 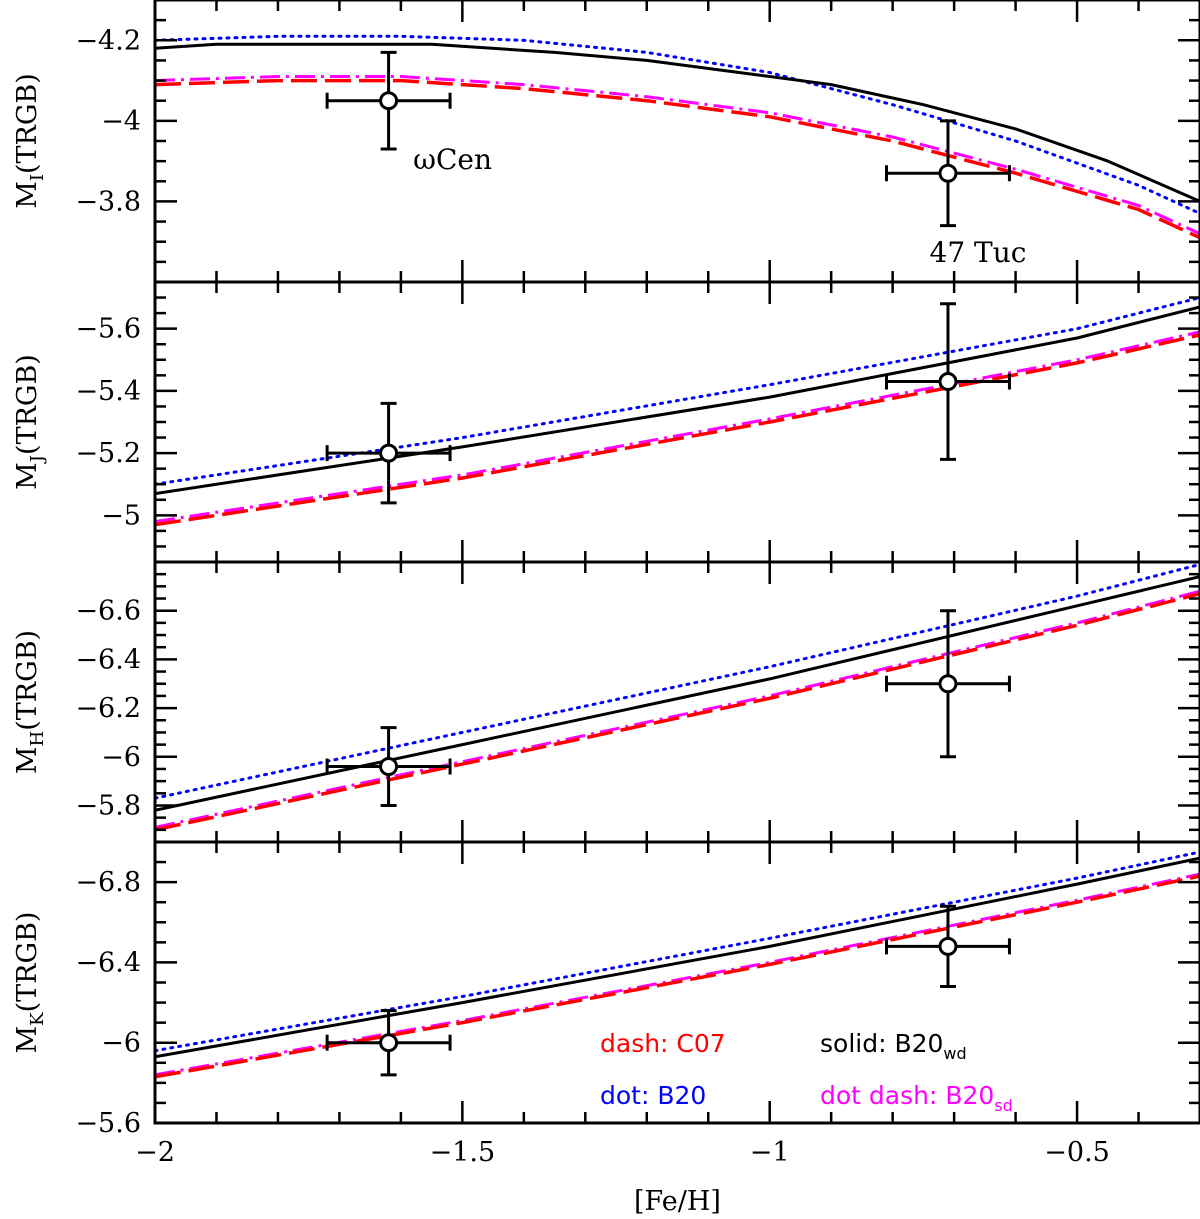 I want to click on legend-entry-b20: dot: B20, so click(x=653, y=1095).